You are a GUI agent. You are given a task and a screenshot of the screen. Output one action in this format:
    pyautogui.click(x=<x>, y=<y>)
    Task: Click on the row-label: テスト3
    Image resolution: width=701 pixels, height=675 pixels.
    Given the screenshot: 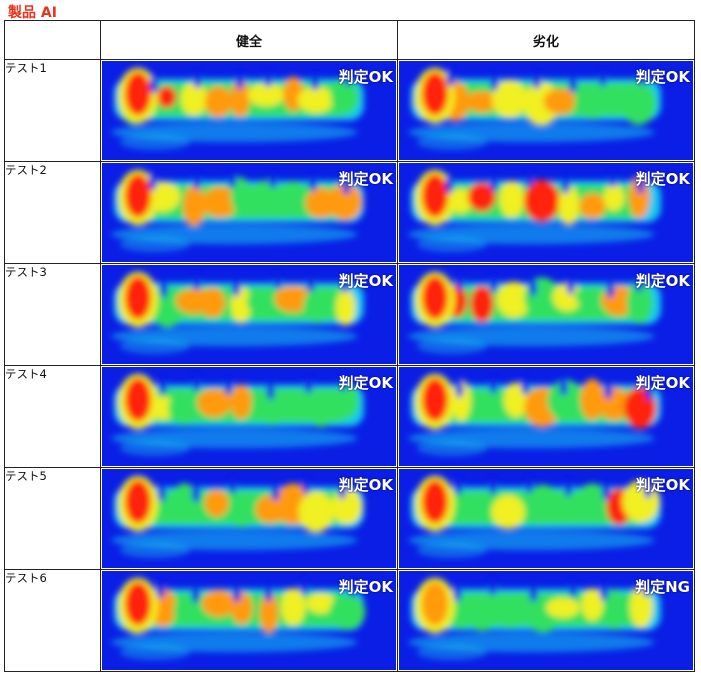 What is the action you would take?
    pyautogui.click(x=52, y=314)
    